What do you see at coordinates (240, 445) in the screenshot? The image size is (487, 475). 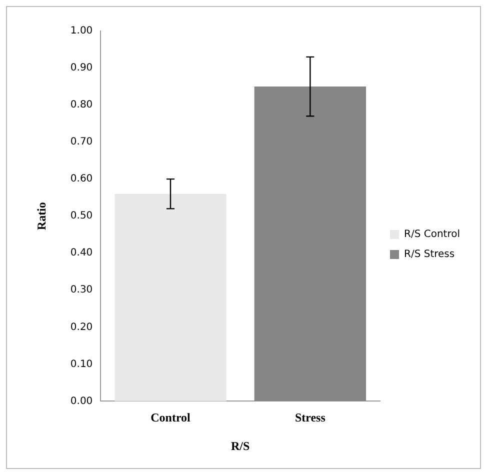 I see `x-axis-title: R/S` at bounding box center [240, 445].